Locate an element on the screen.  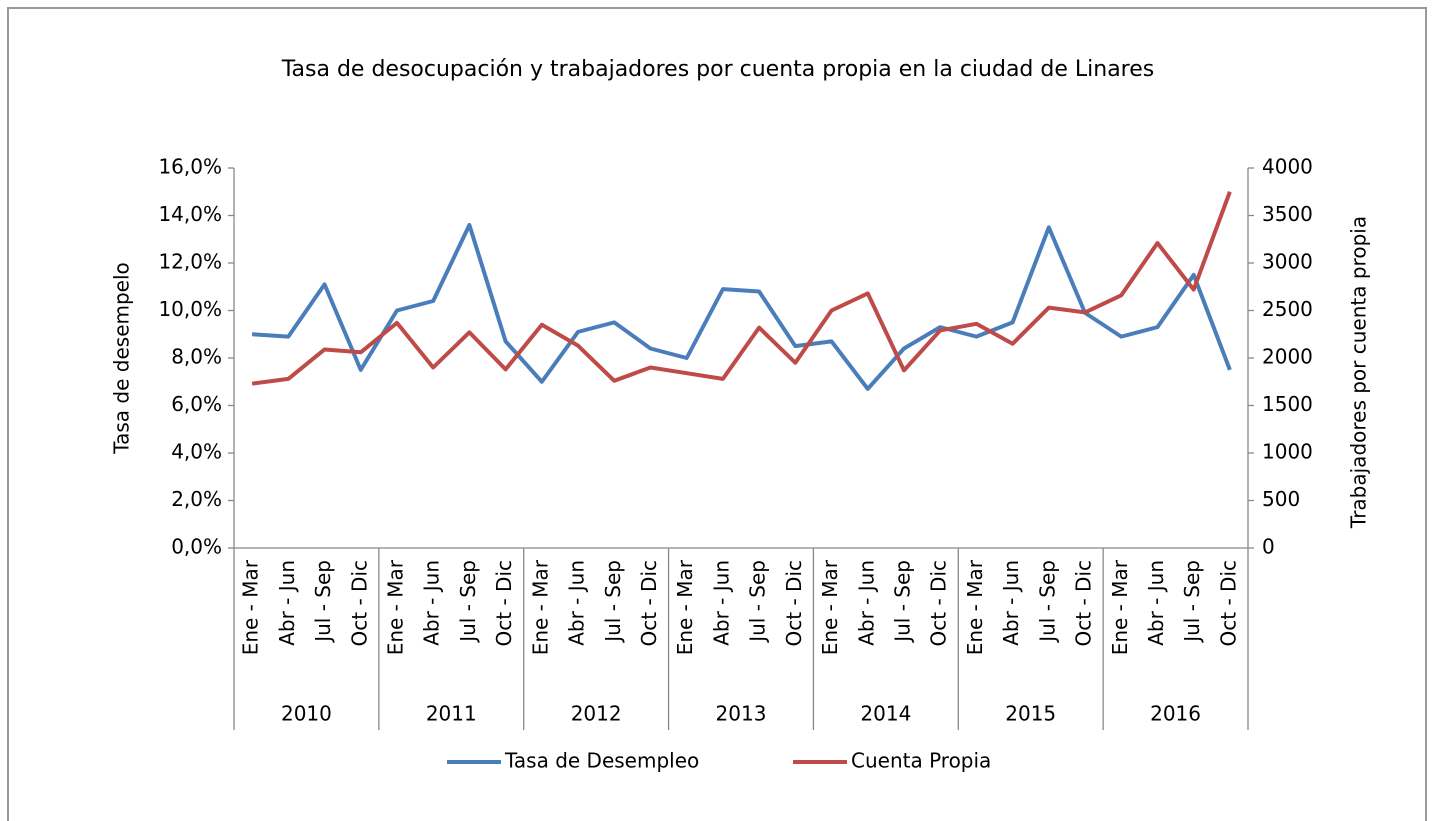
y2-tick-label: 2500 is located at coordinates (1287, 309).